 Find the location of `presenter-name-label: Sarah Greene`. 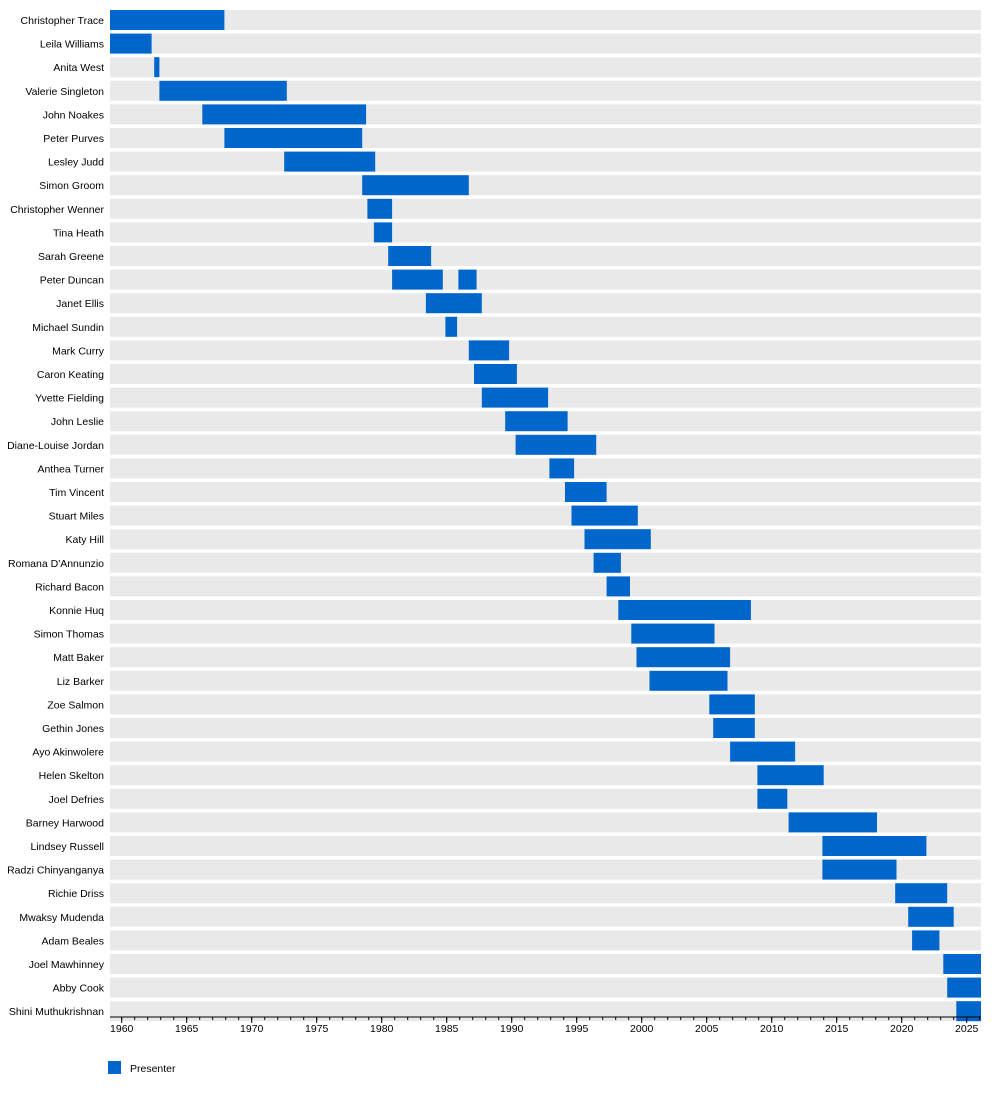

presenter-name-label: Sarah Greene is located at coordinates (71, 257).